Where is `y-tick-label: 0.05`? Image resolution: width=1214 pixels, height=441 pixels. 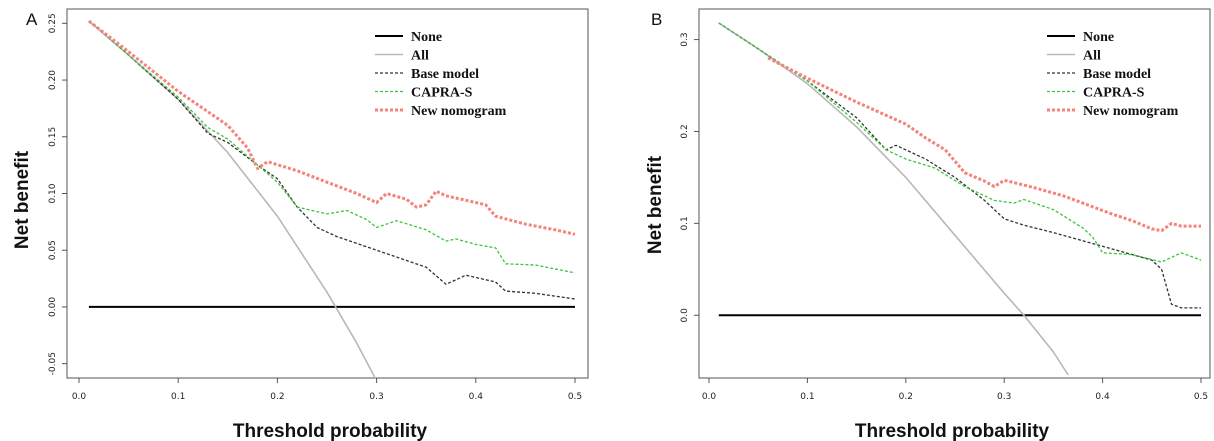 y-tick-label: 0.05 is located at coordinates (53, 250).